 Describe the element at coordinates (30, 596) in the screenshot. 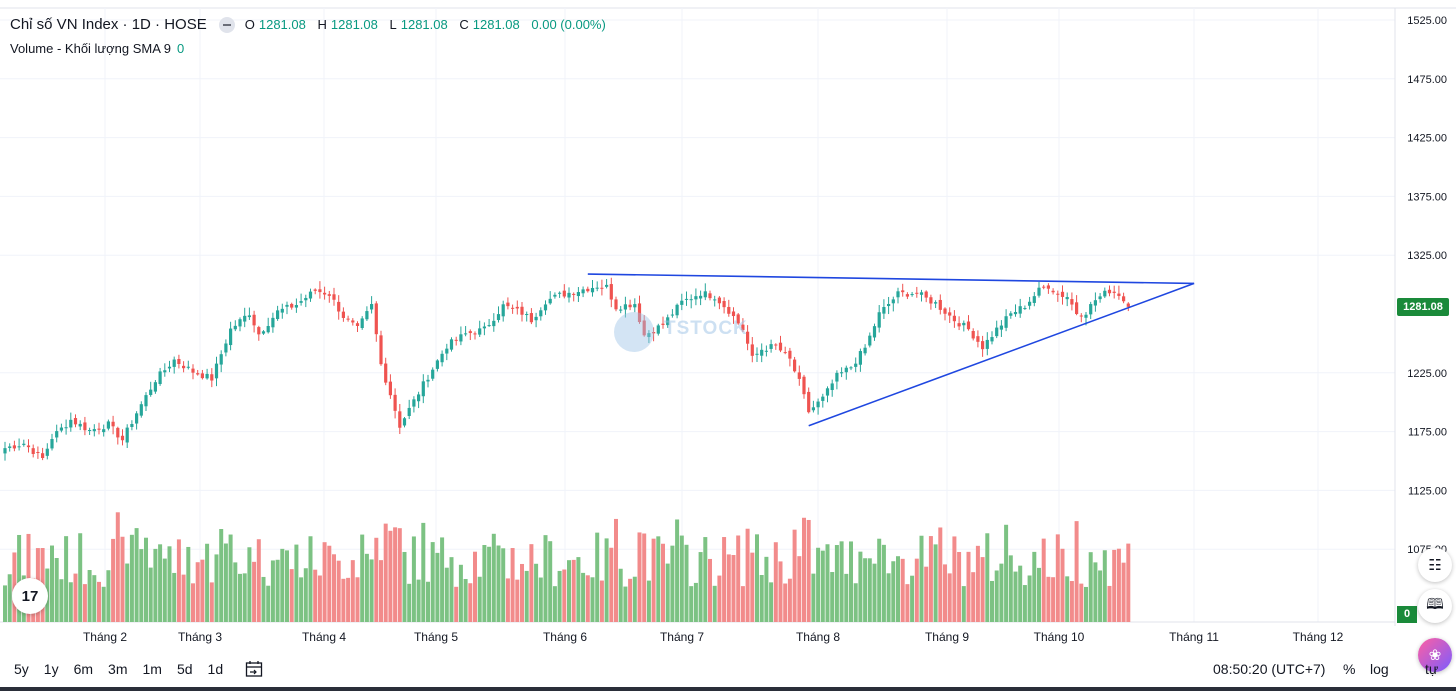

I see `tradingview-logo-icon: 17` at that location.